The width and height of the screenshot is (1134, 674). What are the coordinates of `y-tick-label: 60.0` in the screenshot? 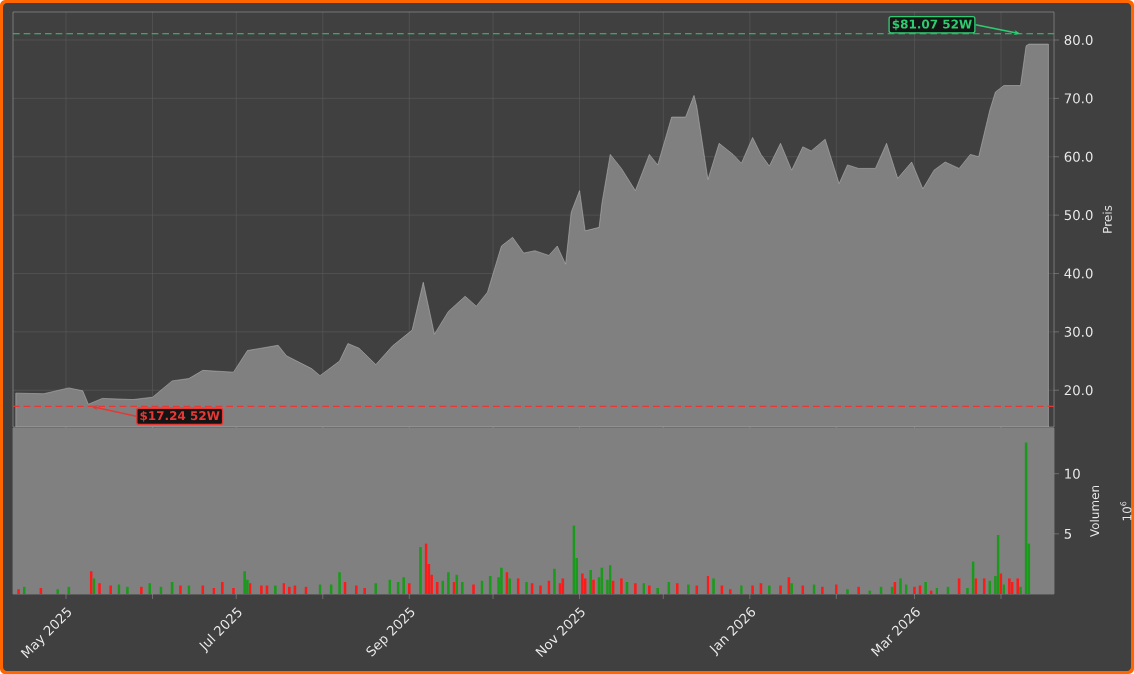 It's located at (1078, 156).